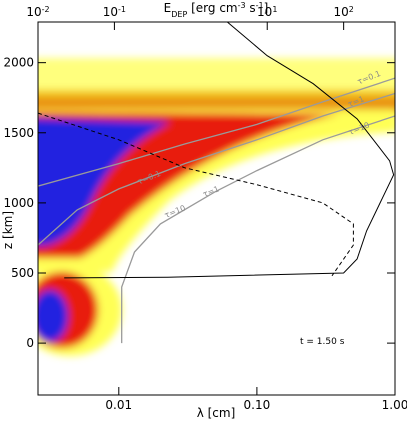 The height and width of the screenshot is (428, 407). I want to click on x2-tick-label: 10², so click(343, 12).